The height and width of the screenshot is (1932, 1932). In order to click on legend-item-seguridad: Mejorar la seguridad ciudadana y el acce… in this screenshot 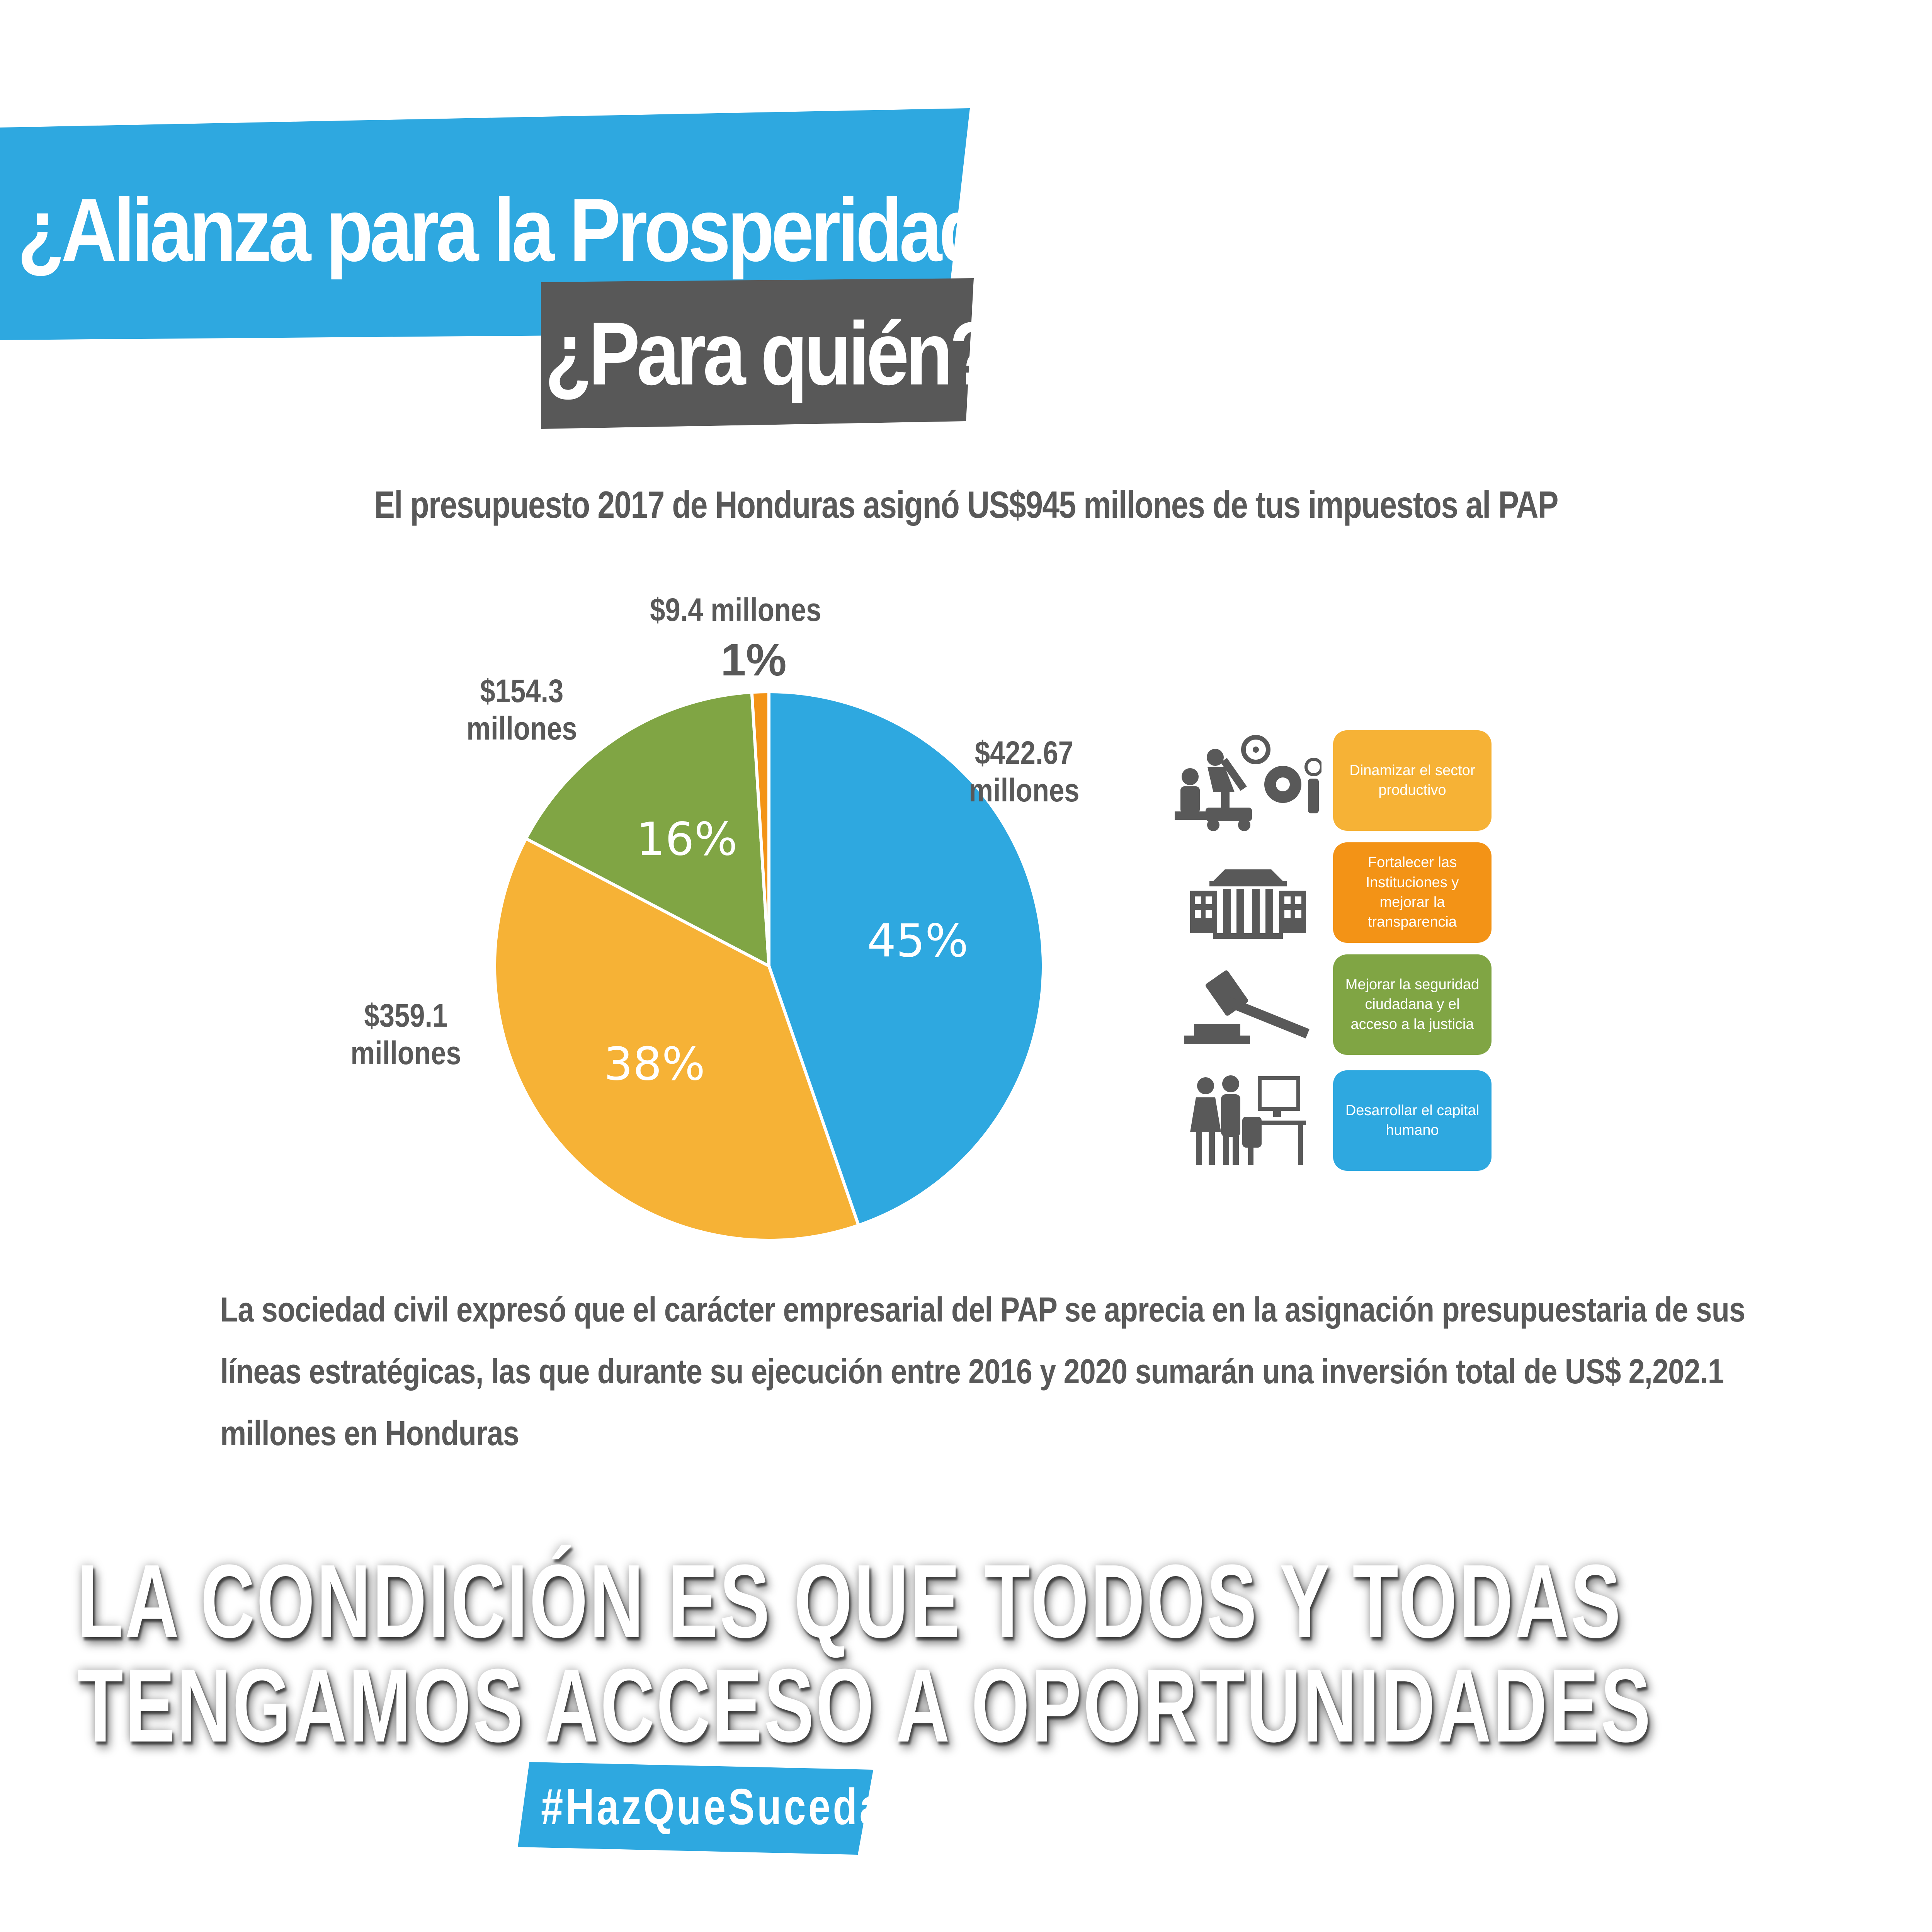, I will do `click(1412, 1005)`.